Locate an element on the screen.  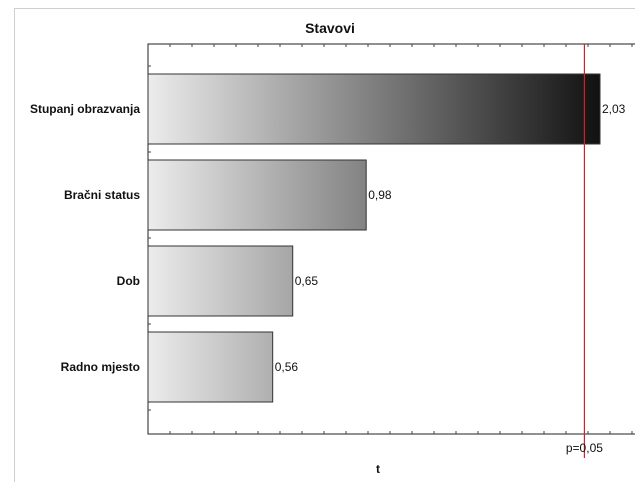
category-label: Dob is located at coordinates (128, 281).